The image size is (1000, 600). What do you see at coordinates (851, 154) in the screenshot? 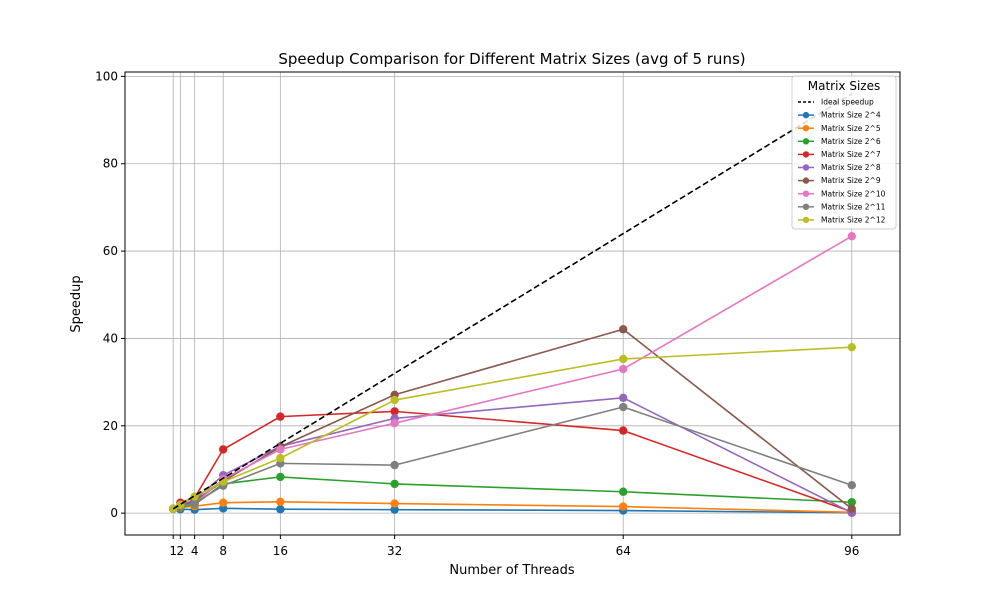
I see `legend-label: Matrix Size 2^7` at bounding box center [851, 154].